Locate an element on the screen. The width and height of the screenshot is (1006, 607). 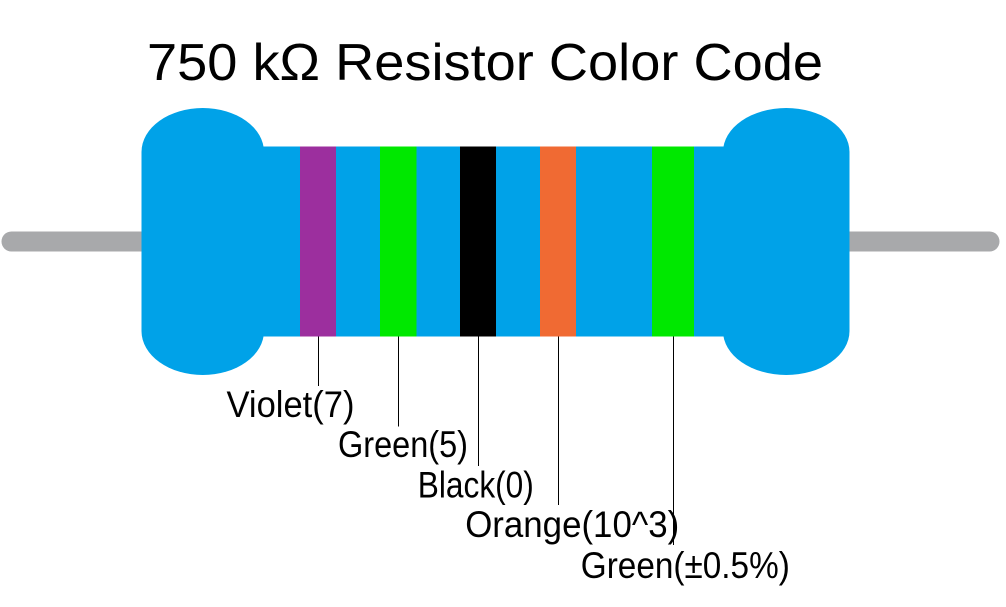
svg-text: 750 kΩ Resistor Color Code is located at coordinates (485, 63).